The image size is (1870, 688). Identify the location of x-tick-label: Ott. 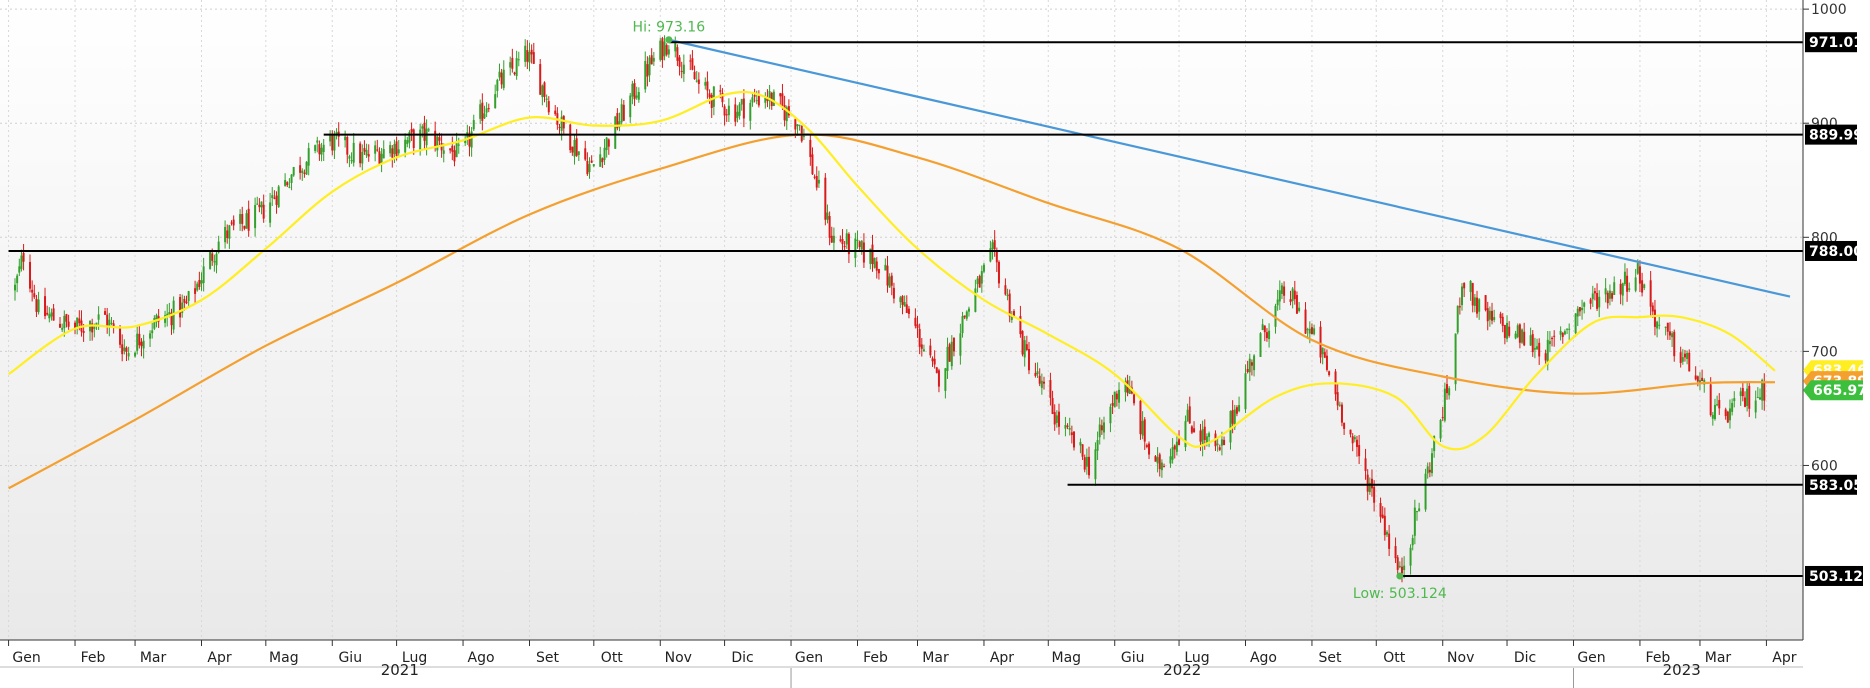
(1394, 658).